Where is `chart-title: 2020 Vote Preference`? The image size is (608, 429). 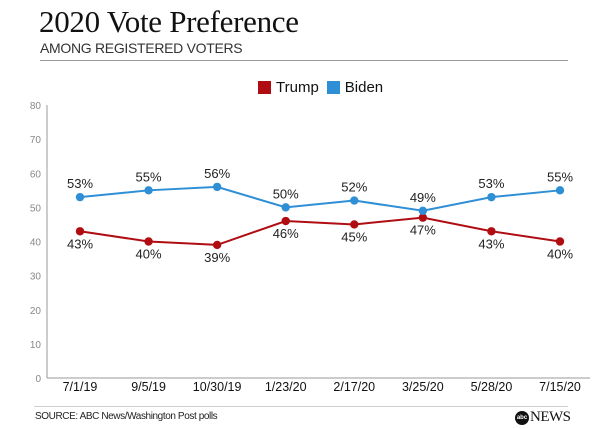
chart-title: 2020 Vote Preference is located at coordinates (169, 21).